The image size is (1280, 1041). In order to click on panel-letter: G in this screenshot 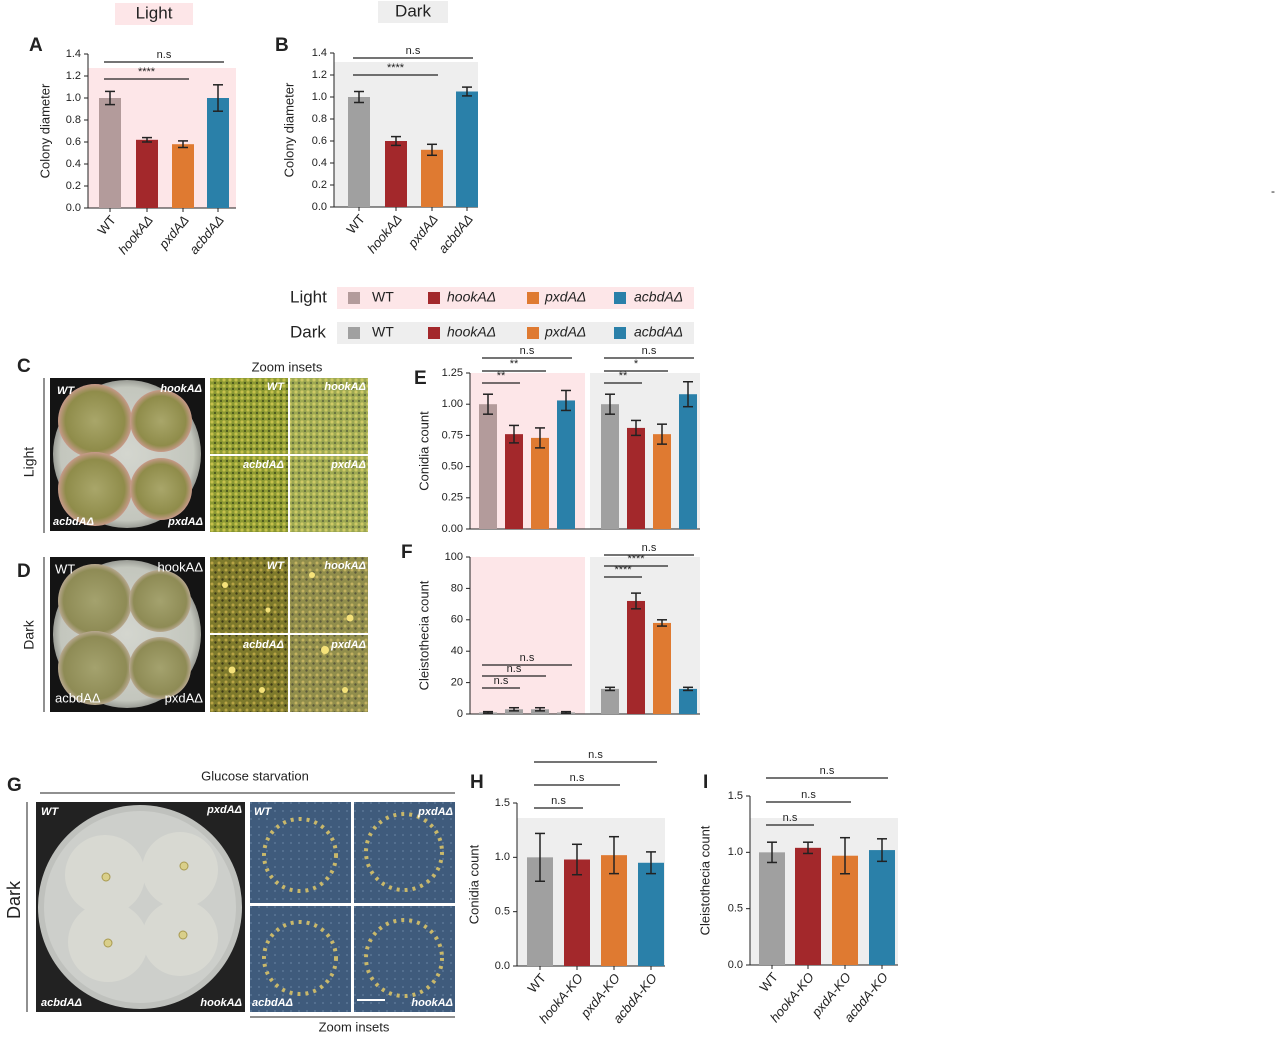, I will do `click(14, 785)`.